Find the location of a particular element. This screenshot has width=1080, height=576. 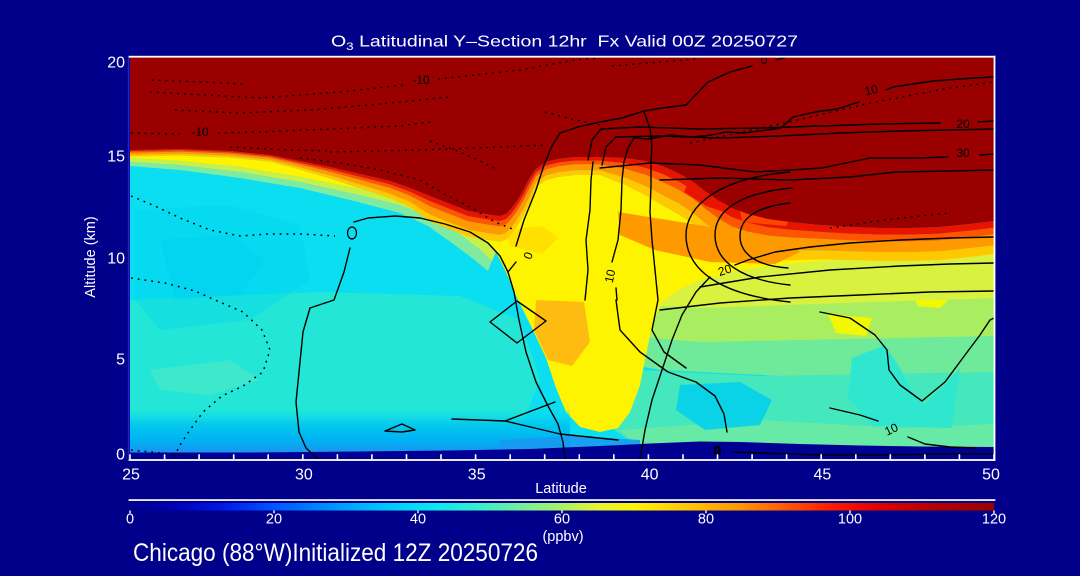

svg-text: (ppbv) is located at coordinates (562, 537).